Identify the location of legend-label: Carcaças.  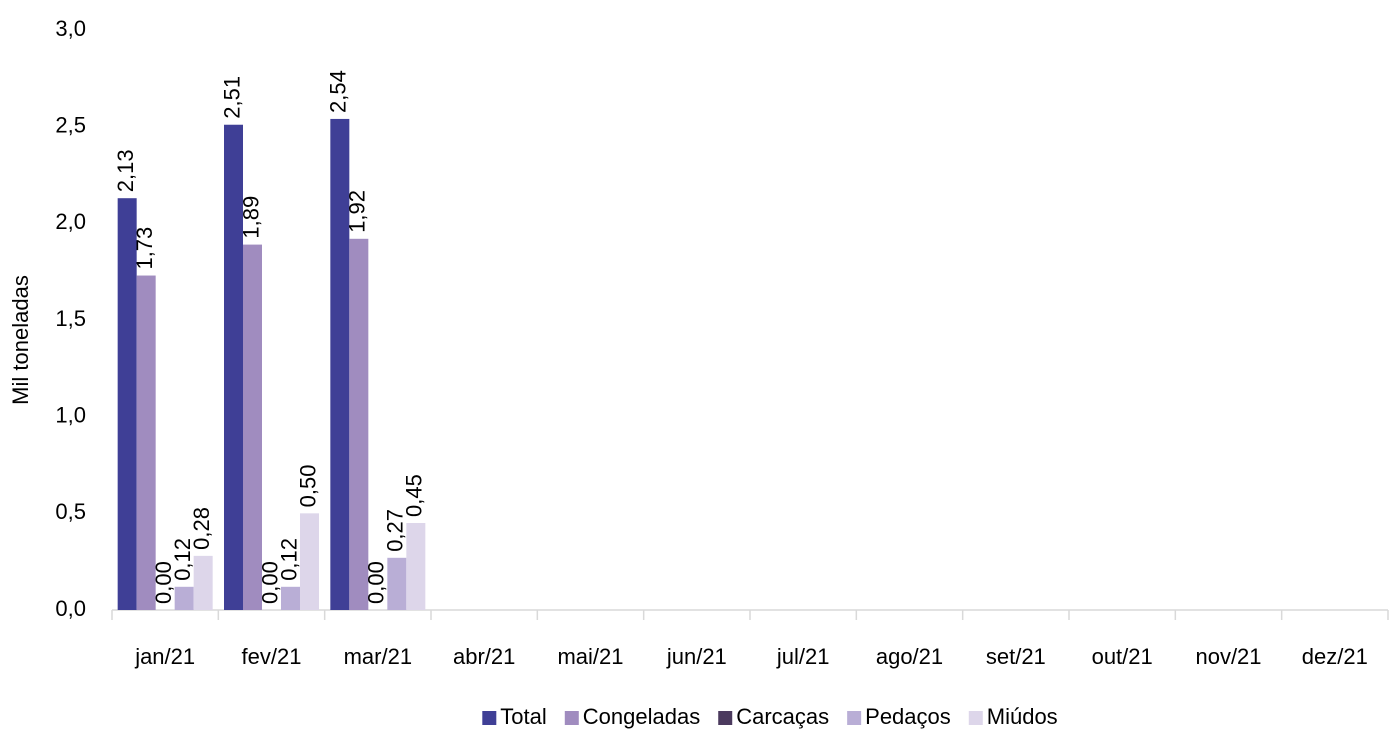
(782, 716).